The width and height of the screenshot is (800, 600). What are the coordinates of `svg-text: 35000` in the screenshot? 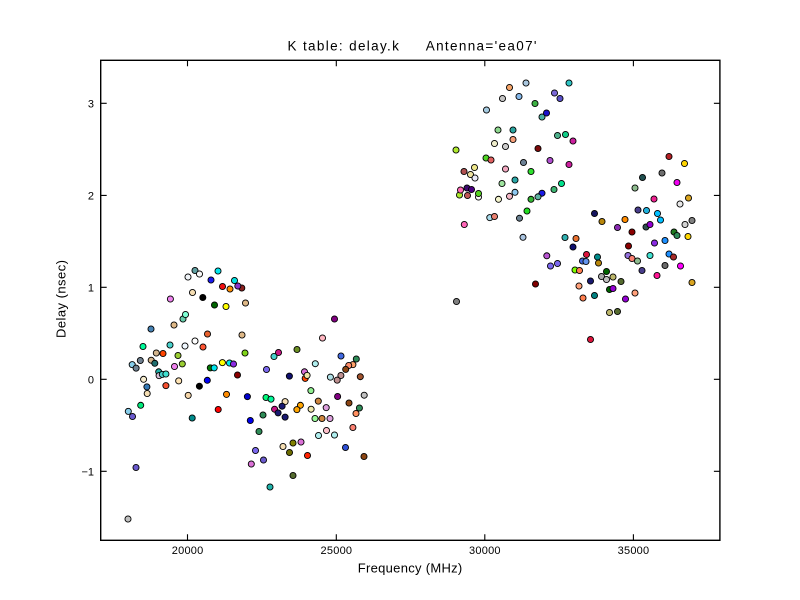 It's located at (634, 551).